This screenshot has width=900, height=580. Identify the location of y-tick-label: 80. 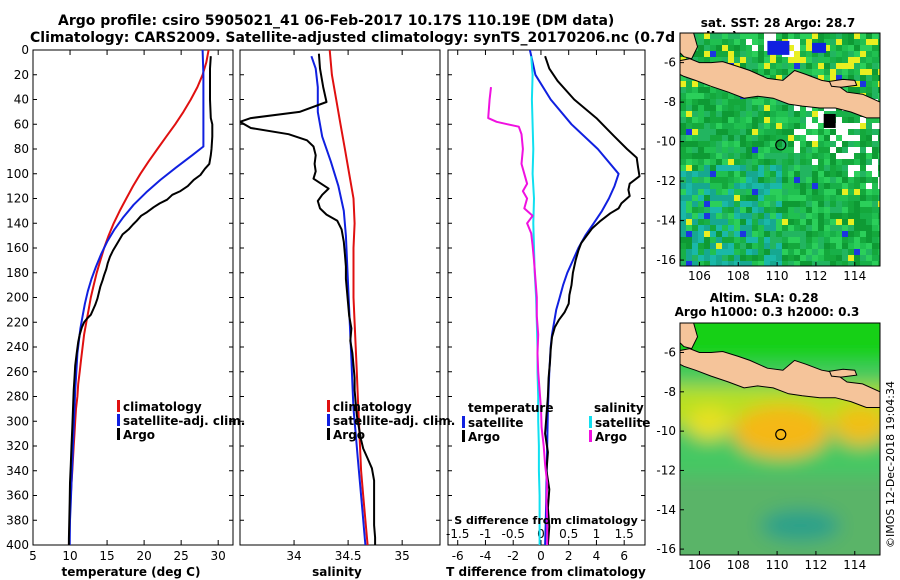
(21, 149).